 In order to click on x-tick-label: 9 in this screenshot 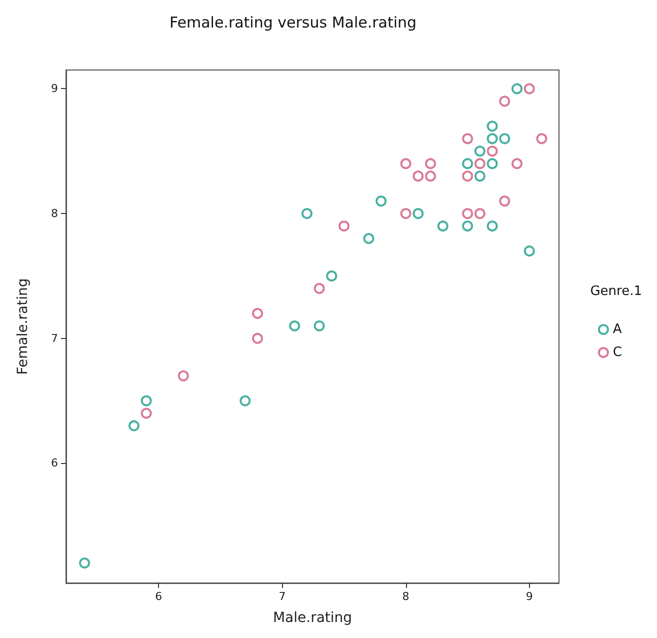, I will do `click(529, 596)`.